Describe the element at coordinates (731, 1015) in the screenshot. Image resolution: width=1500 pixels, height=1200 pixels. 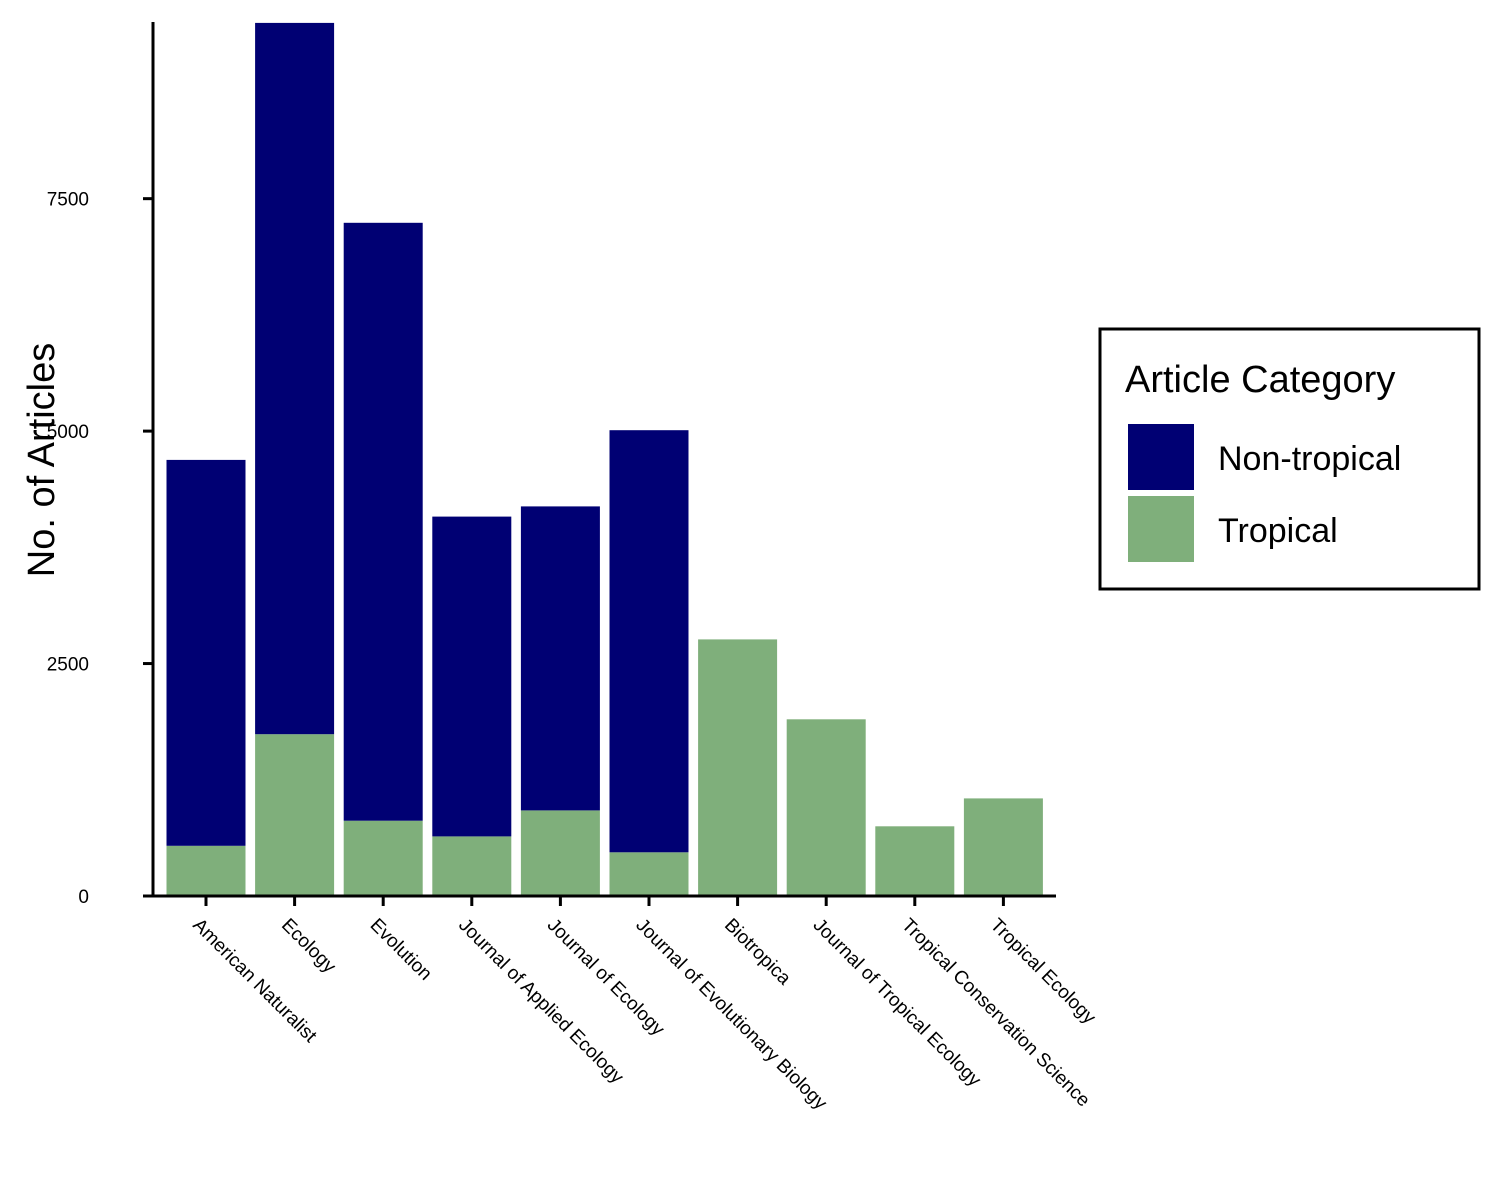
I see `x-tick-label: Journal of Evolutionary Biology` at that location.